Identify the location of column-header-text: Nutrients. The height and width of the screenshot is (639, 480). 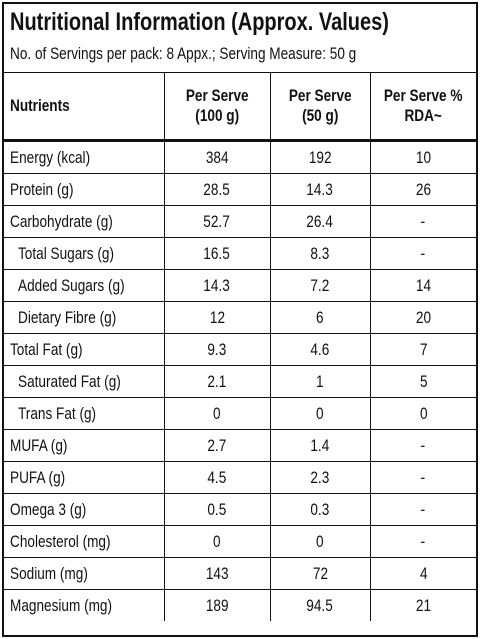
(40, 105).